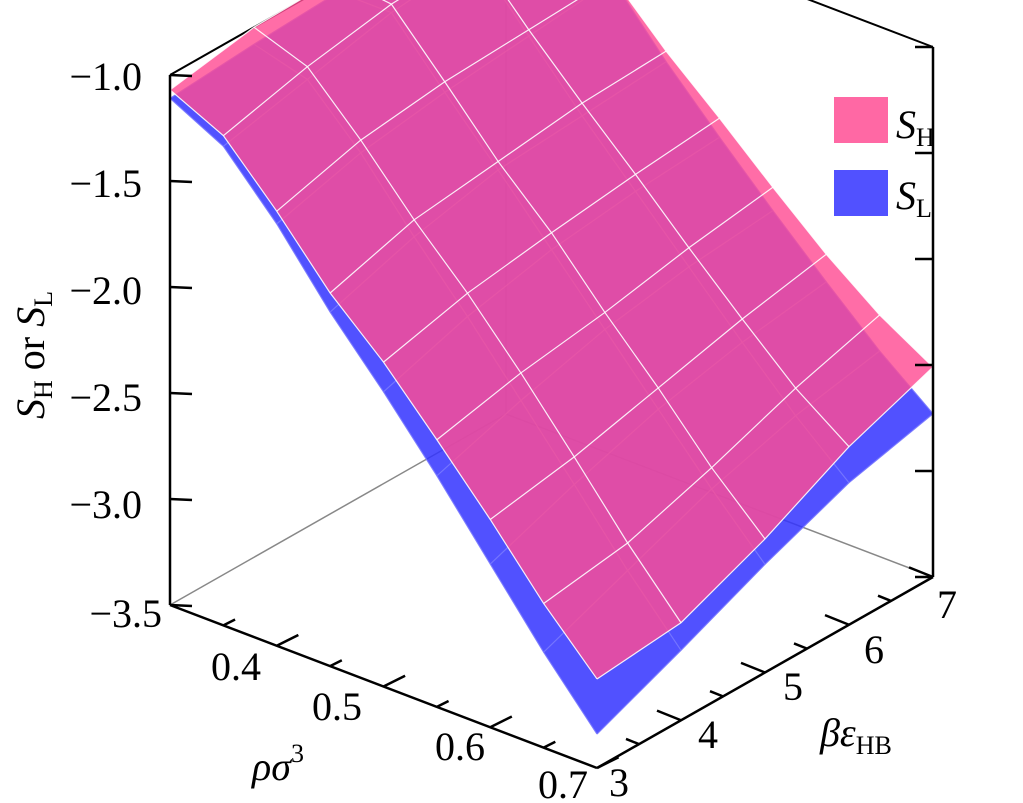 This screenshot has width=1023, height=803. Describe the element at coordinates (619, 781) in the screenshot. I see `y-tick-label: 3` at that location.